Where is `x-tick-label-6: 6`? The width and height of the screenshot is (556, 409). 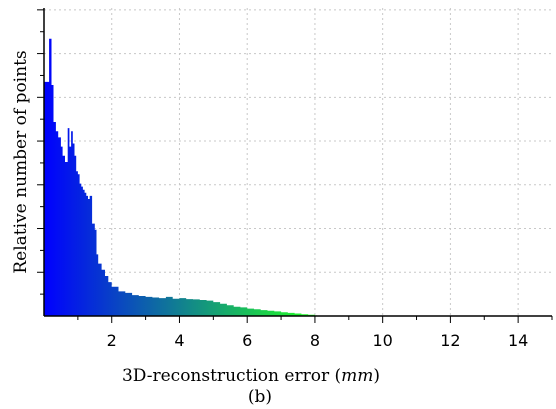
x-tick-label-6: 6 is located at coordinates (247, 340).